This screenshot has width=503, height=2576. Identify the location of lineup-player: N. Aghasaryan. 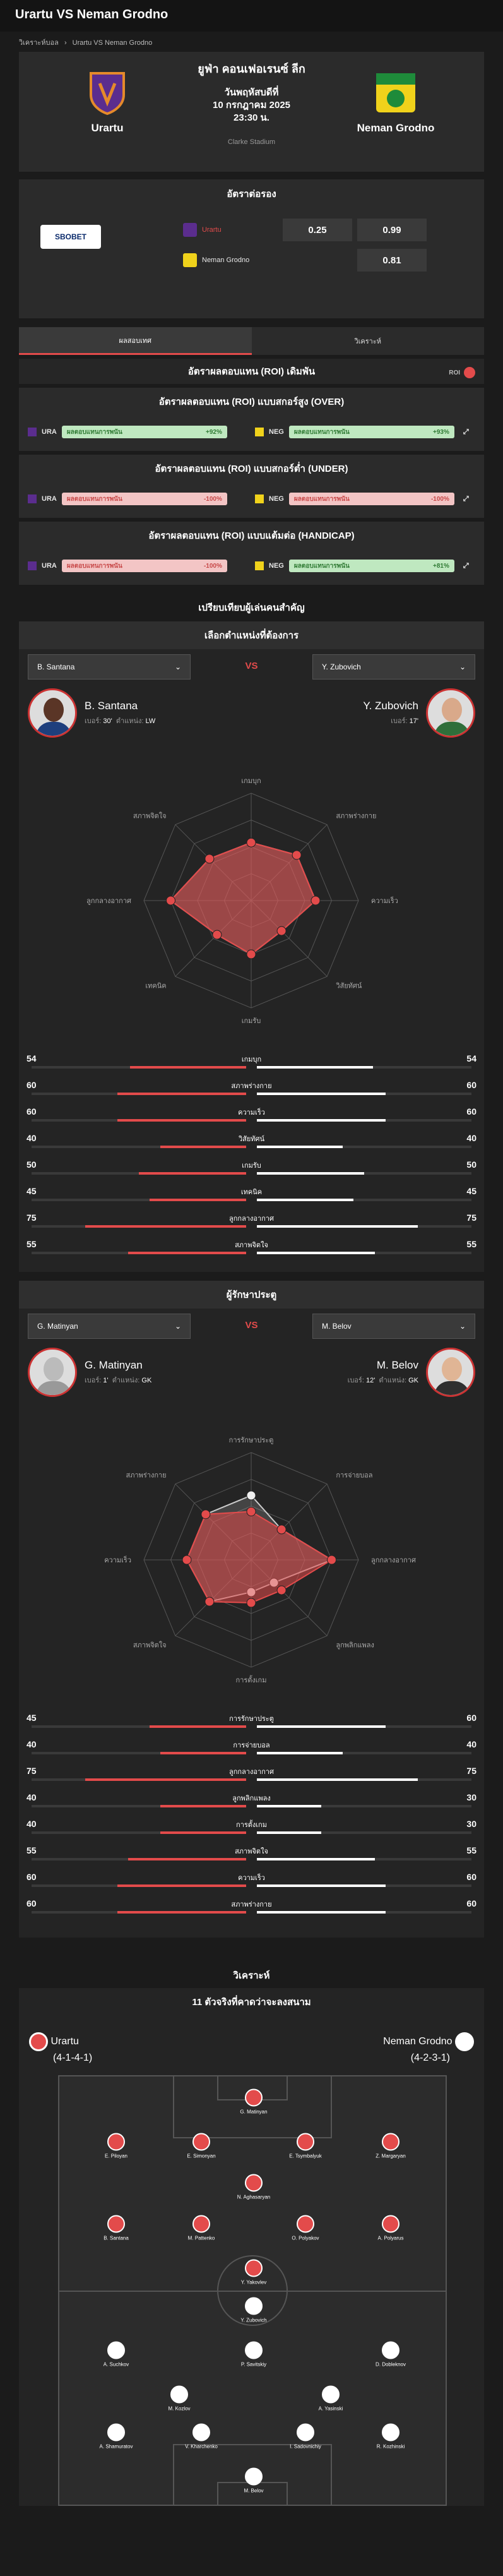
(253, 2187).